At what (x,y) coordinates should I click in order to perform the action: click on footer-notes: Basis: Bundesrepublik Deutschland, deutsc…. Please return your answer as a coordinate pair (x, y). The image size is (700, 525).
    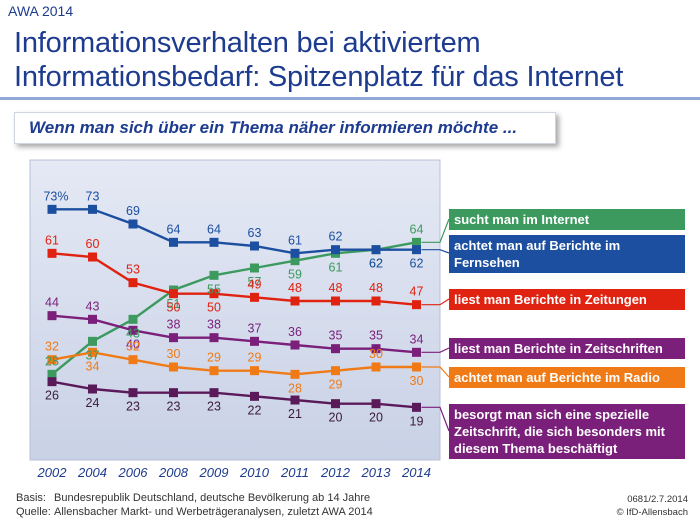
    Looking at the image, I should click on (194, 505).